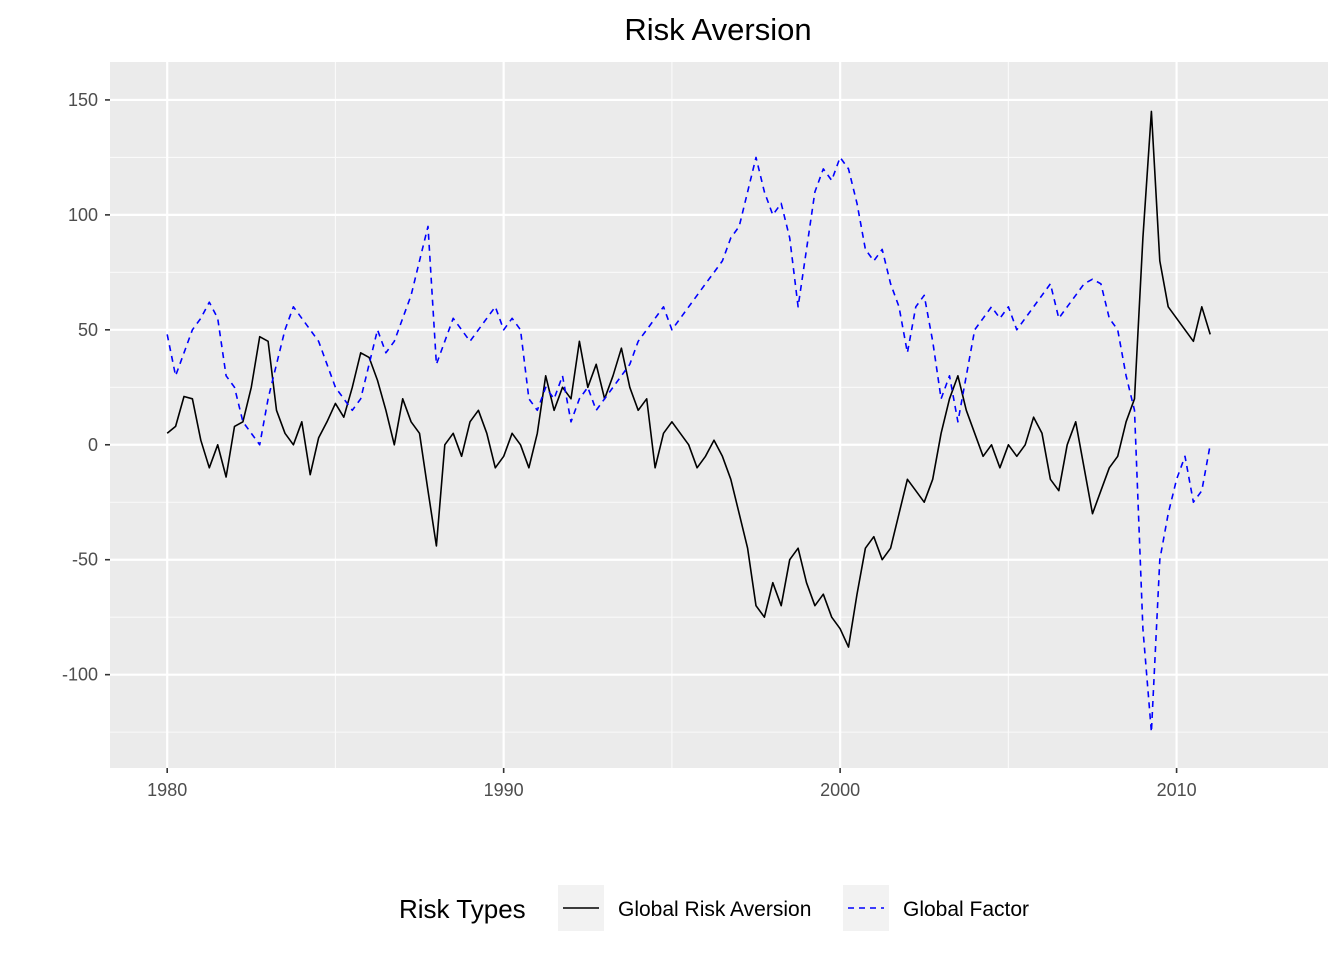  I want to click on legend-label-global-risk-aversion: Global Risk Aversion, so click(714, 909).